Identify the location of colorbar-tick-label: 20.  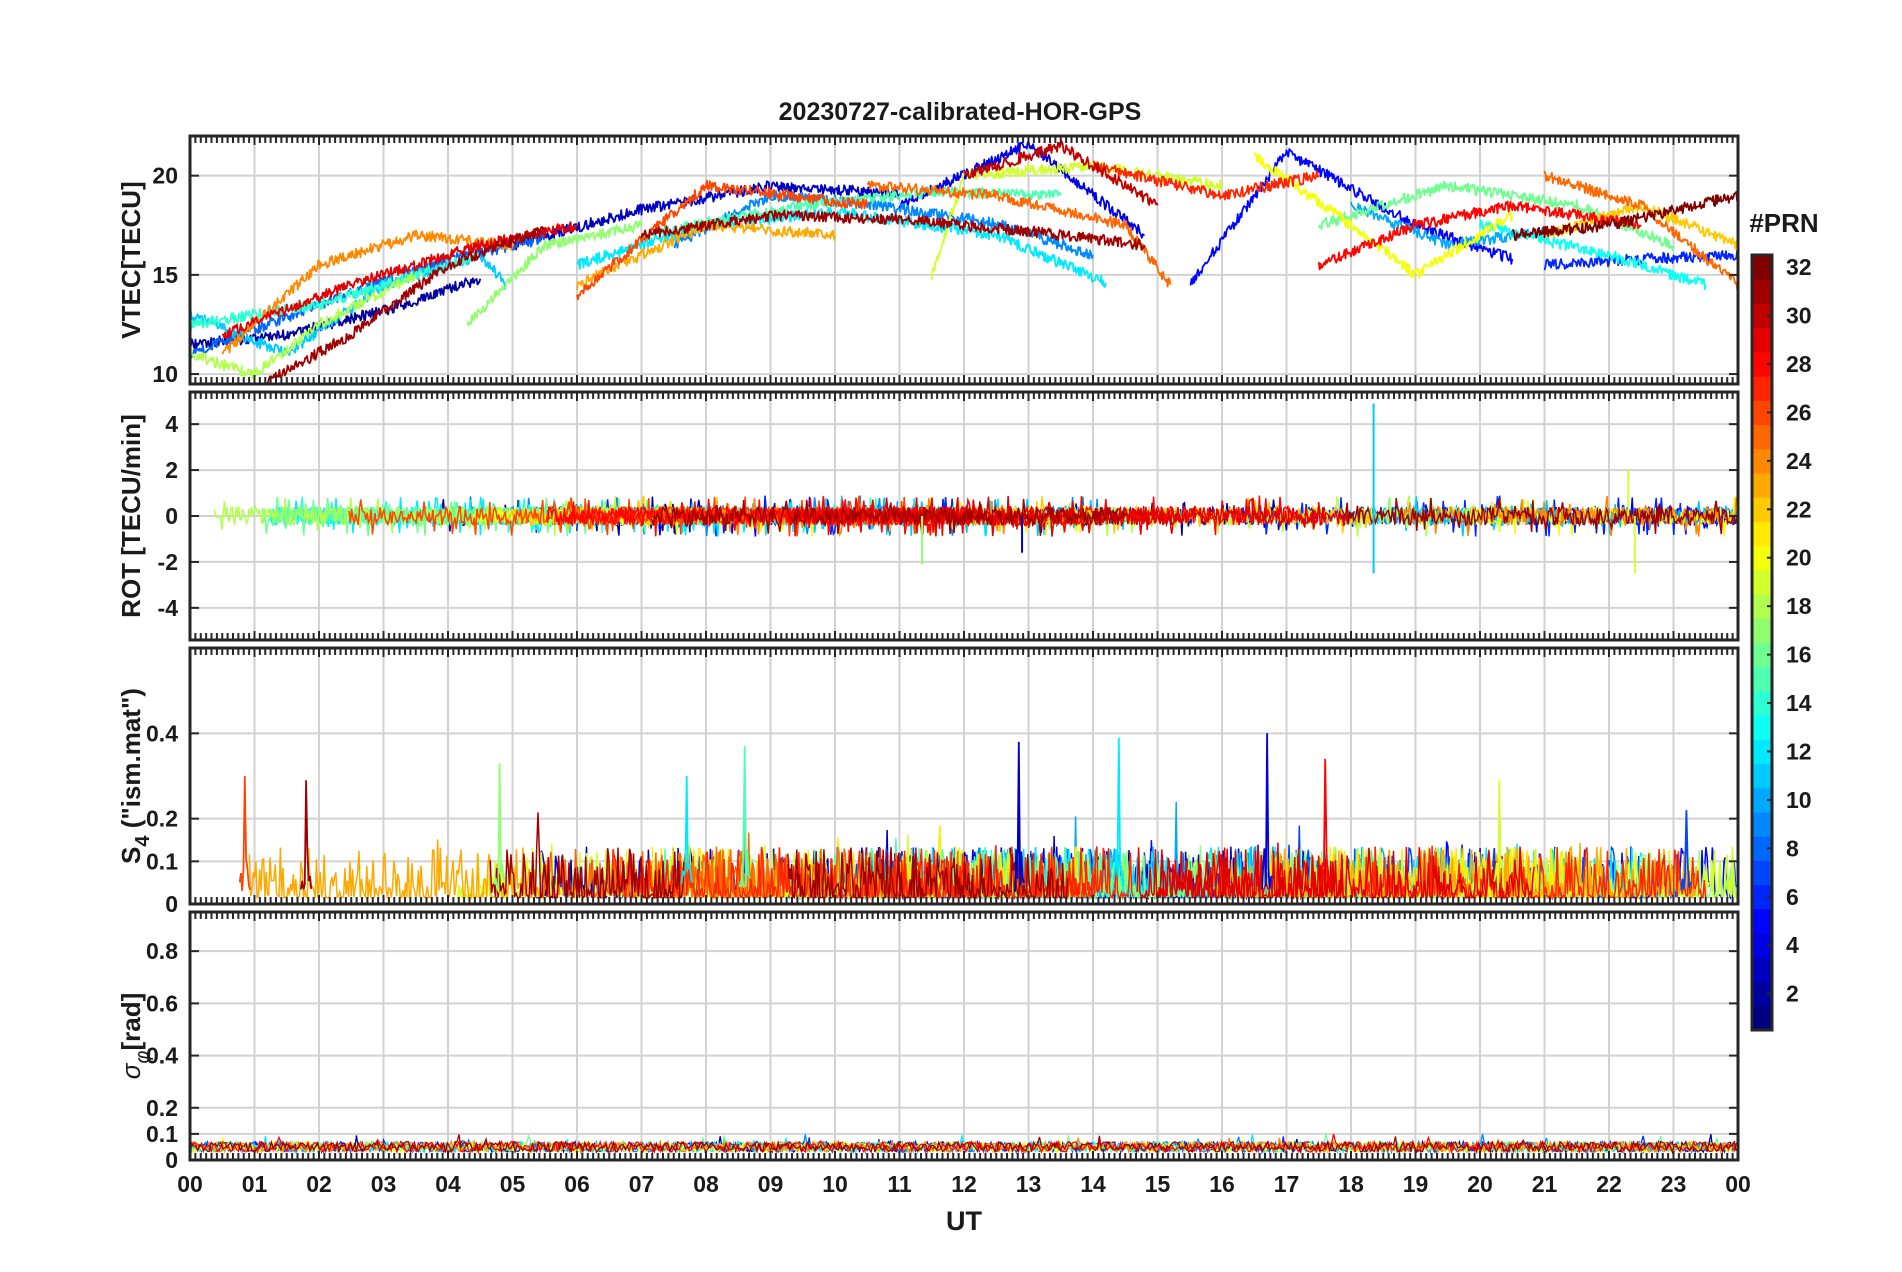
(1799, 558).